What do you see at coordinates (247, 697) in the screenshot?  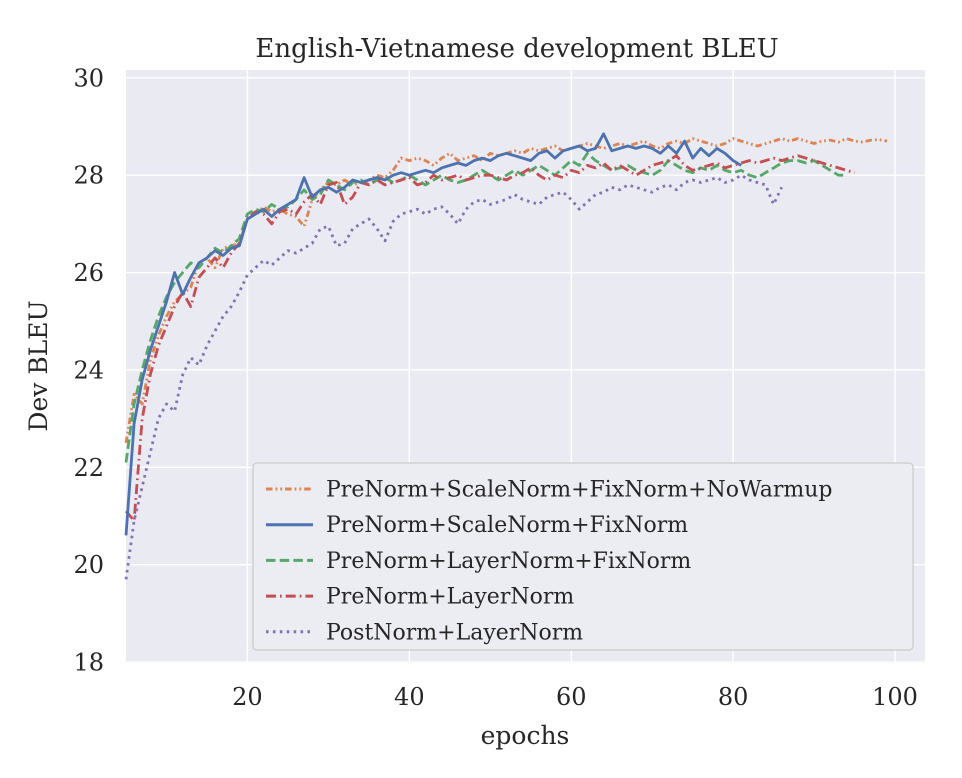 I see `x-tick-label: 20` at bounding box center [247, 697].